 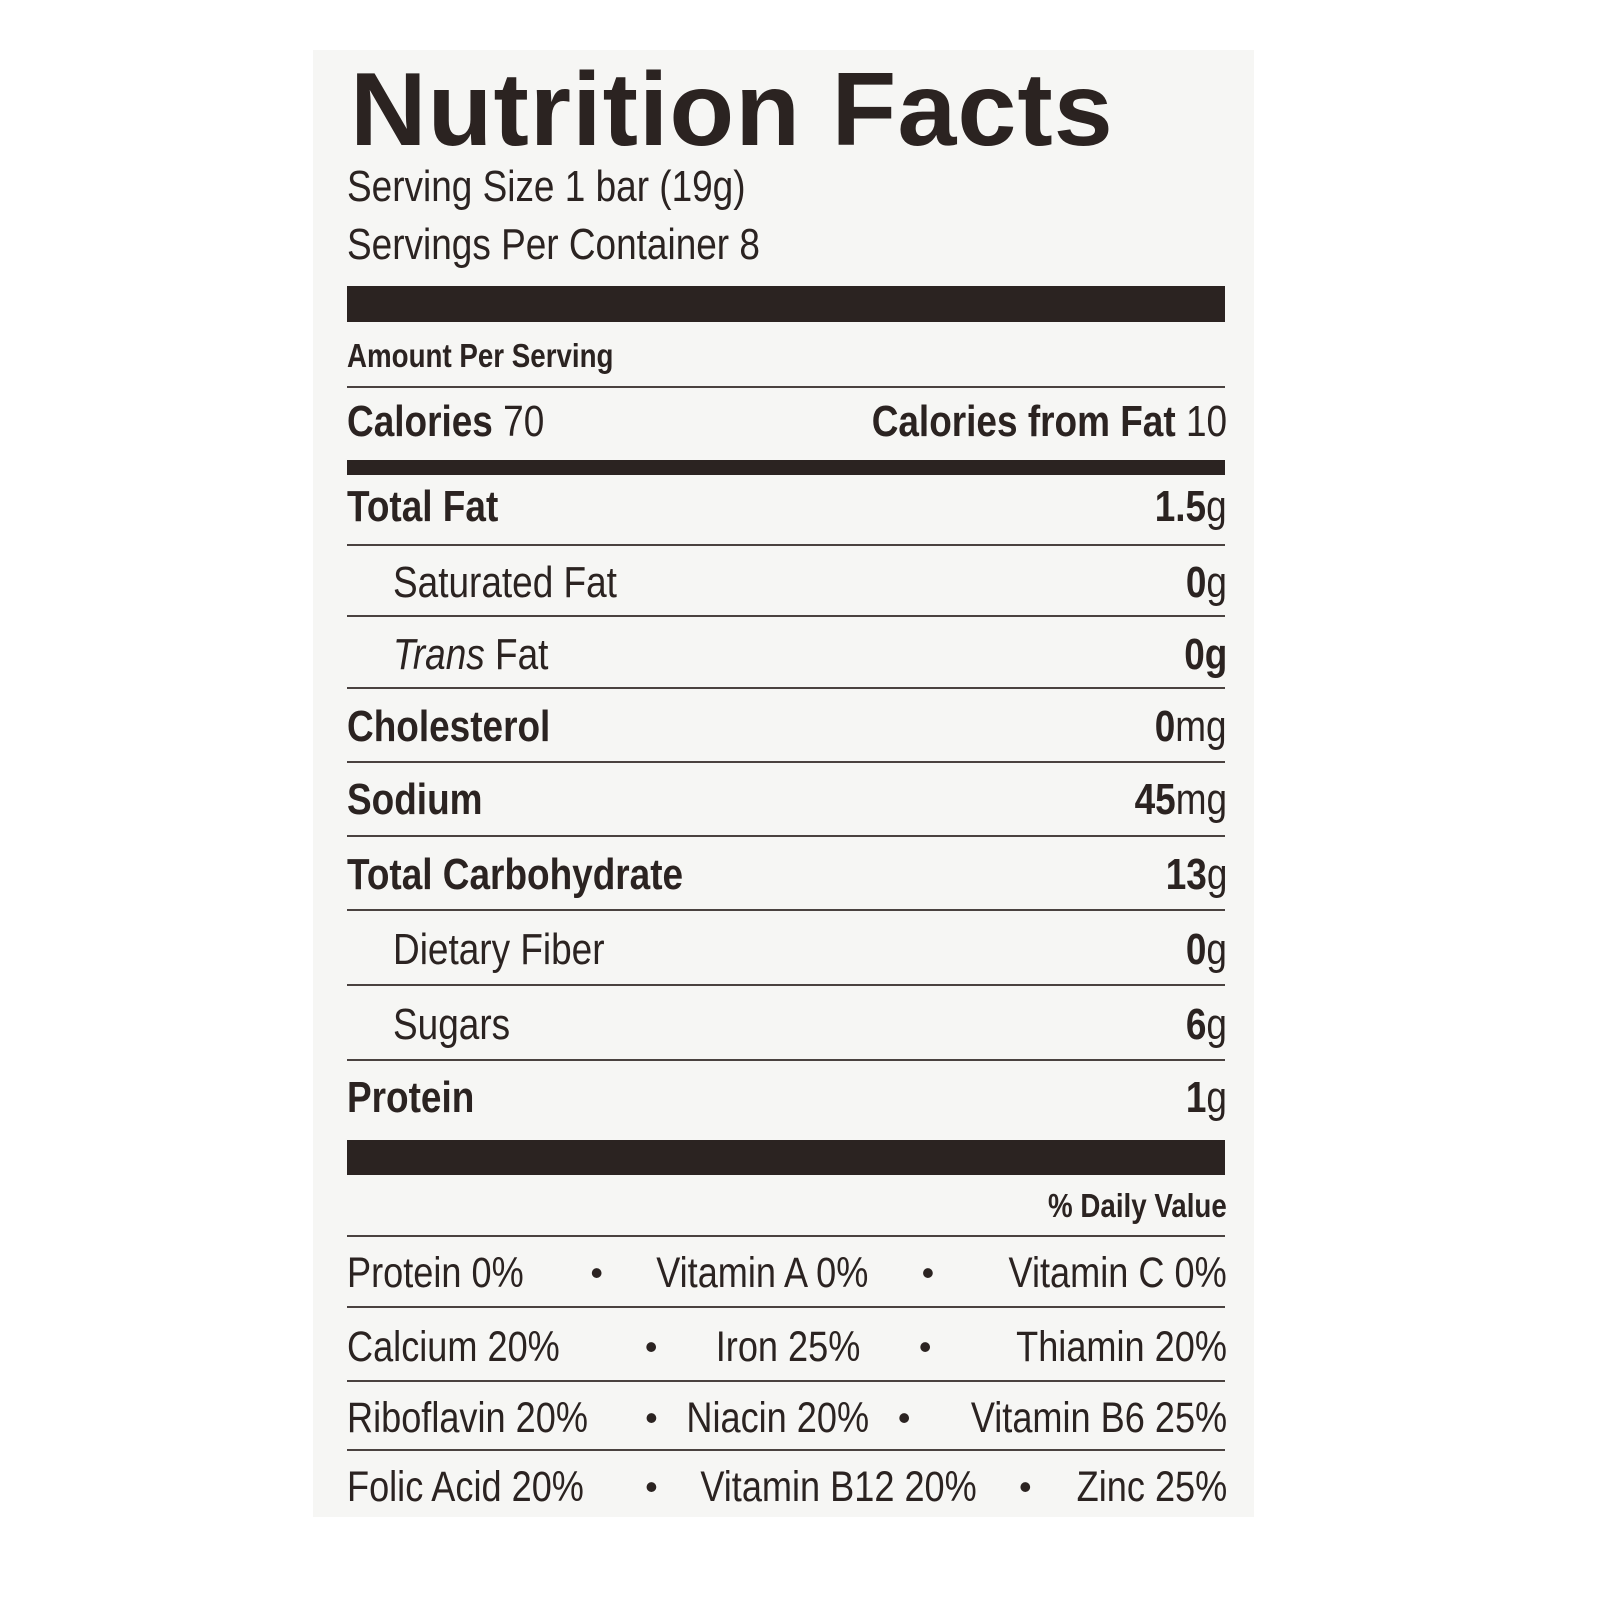 What do you see at coordinates (787, 1097) in the screenshot?
I see `nutrient-row-protein: Protein 1g` at bounding box center [787, 1097].